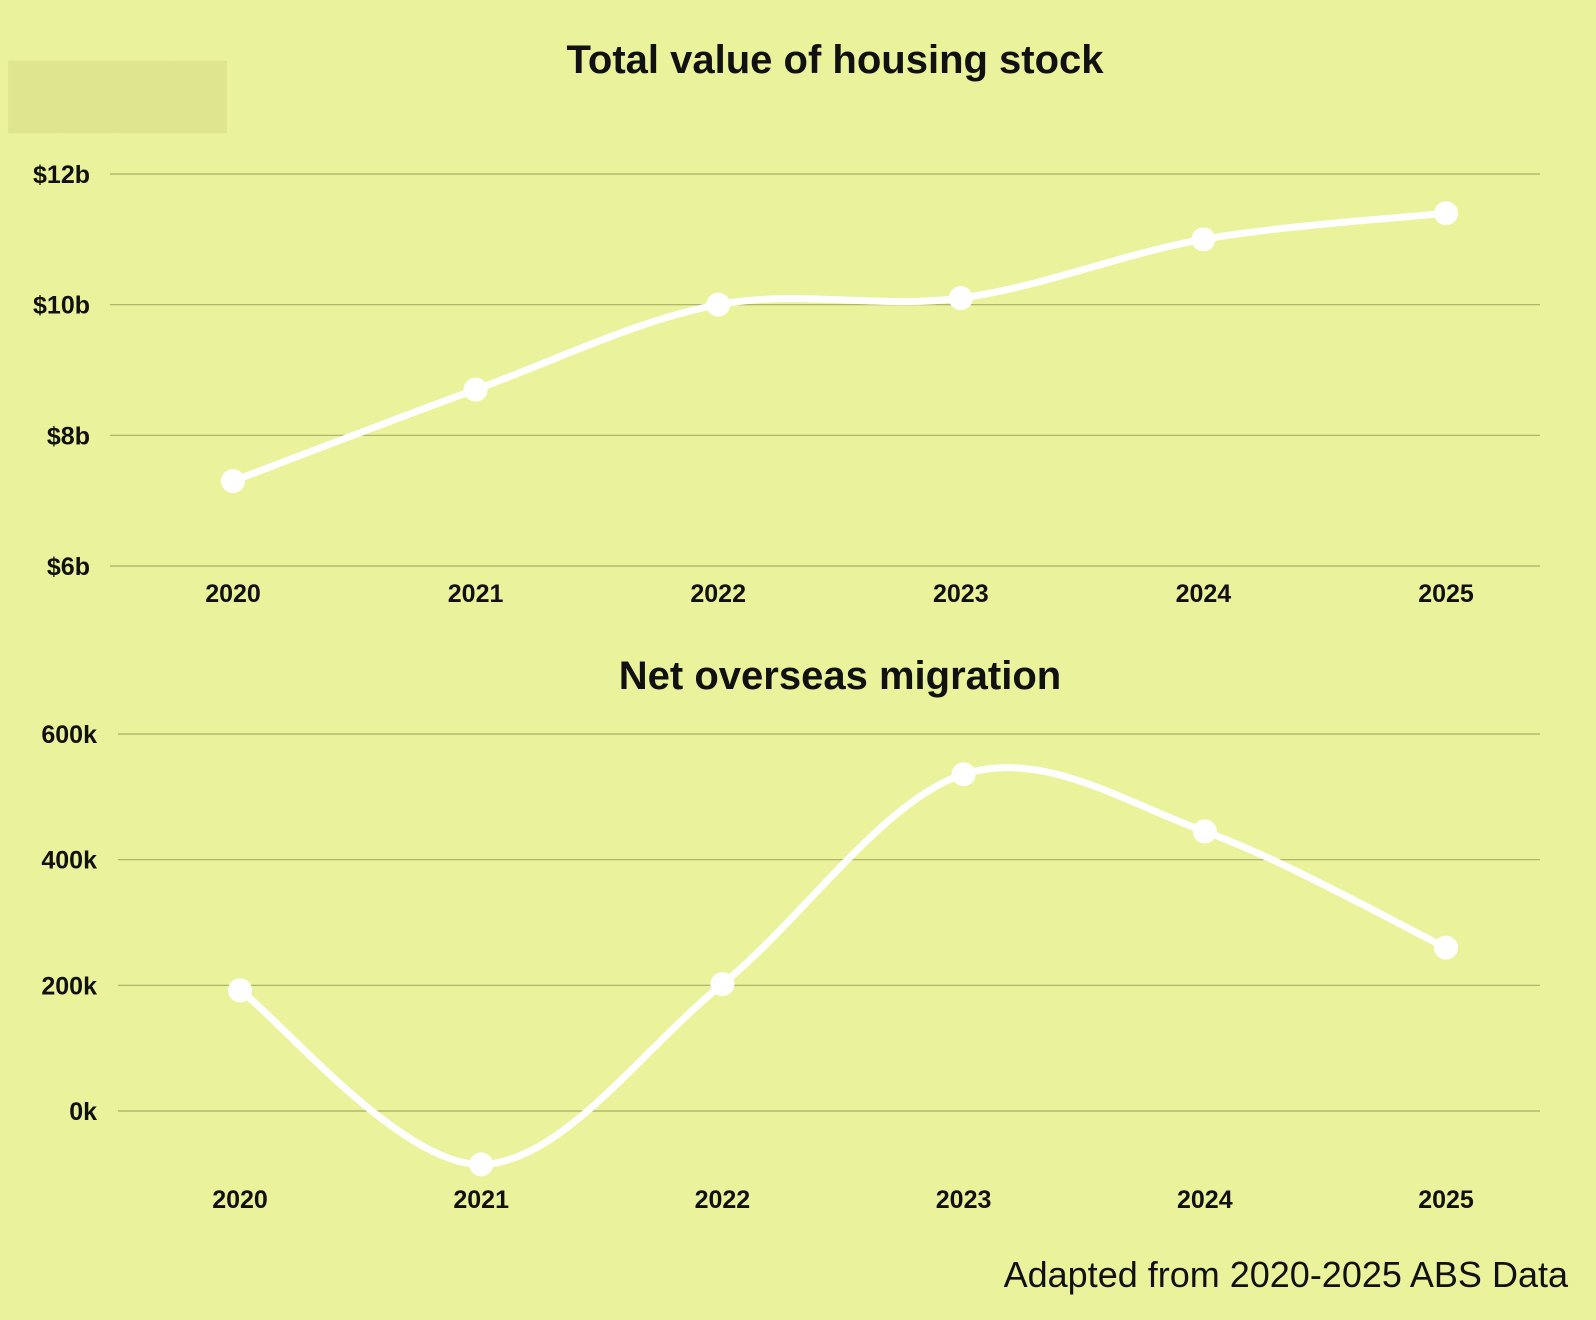 The width and height of the screenshot is (1596, 1320). What do you see at coordinates (61, 371) in the screenshot?
I see `housing-stock-y-axis: $6b $8b $10b $12b` at bounding box center [61, 371].